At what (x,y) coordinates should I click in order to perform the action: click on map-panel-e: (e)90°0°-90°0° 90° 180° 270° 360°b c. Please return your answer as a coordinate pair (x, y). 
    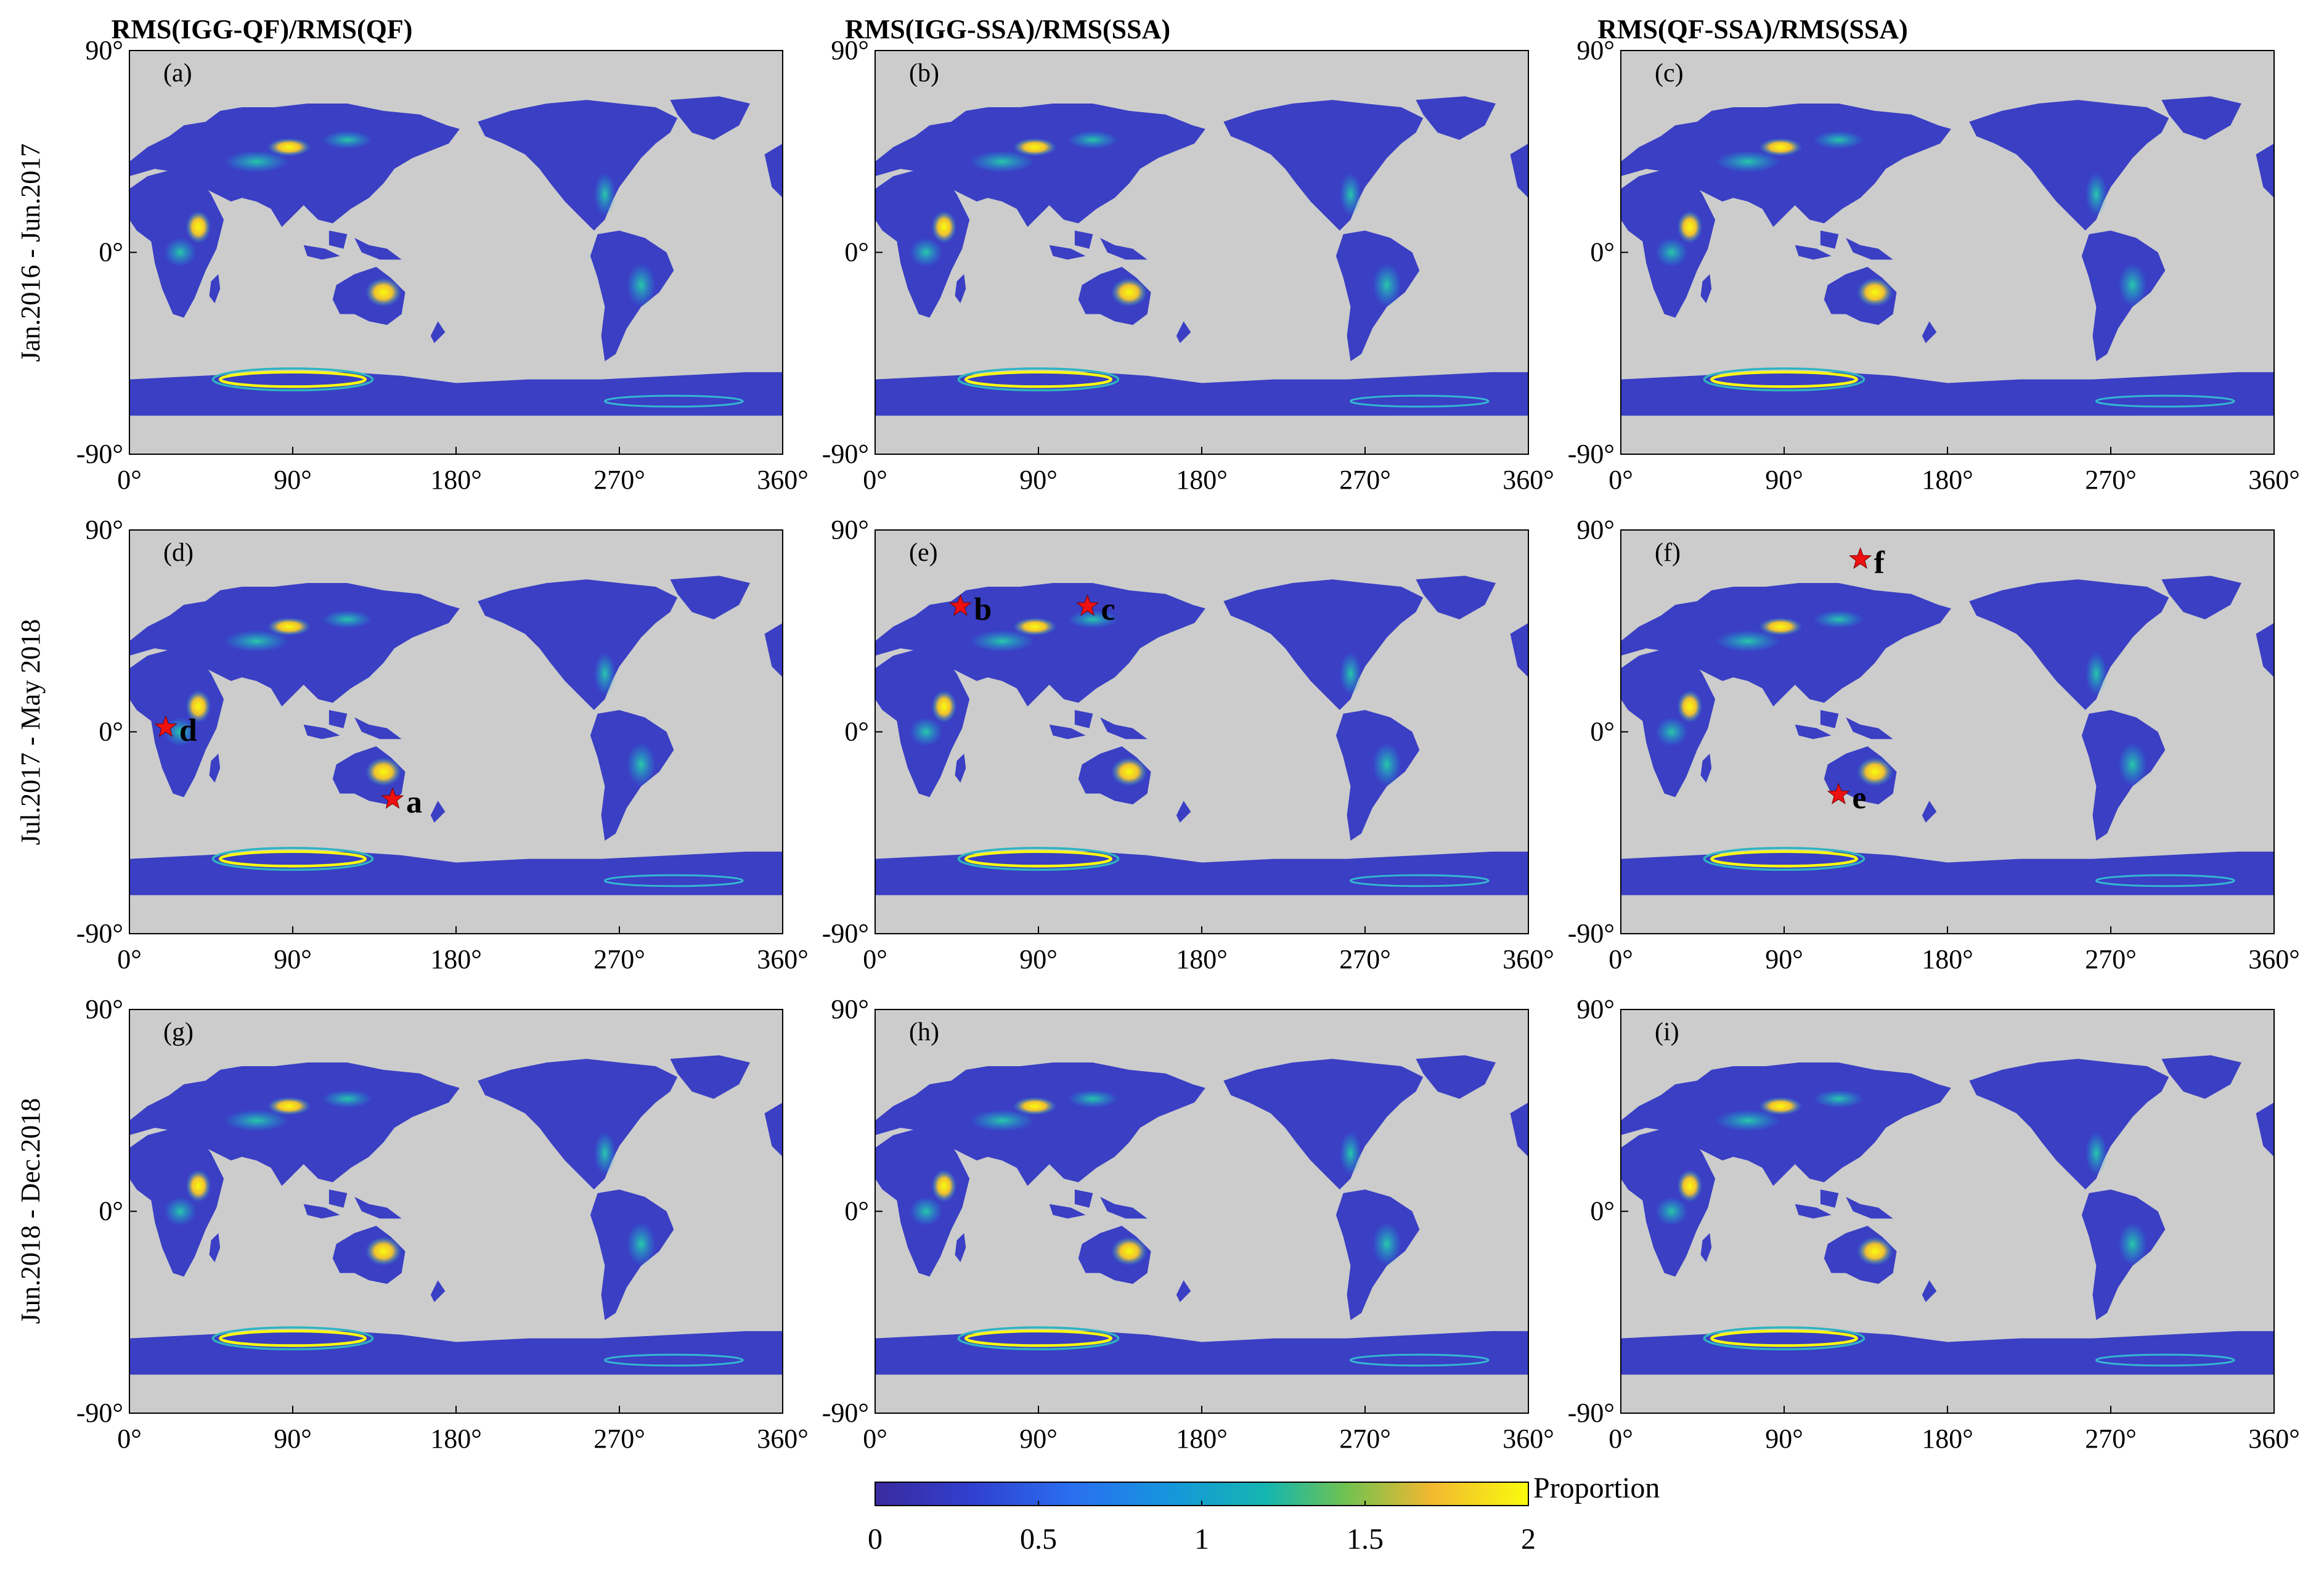
    Looking at the image, I should click on (1188, 744).